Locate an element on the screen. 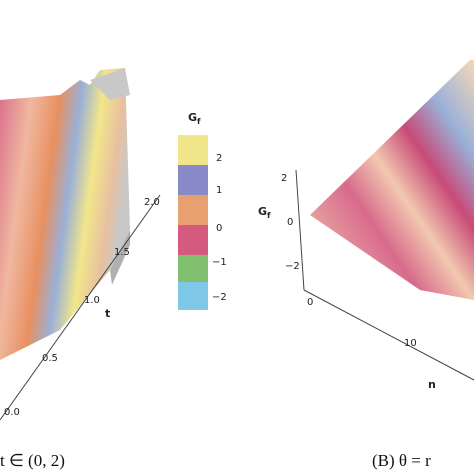 Image resolution: width=474 pixels, height=474 pixels. n-tick: 10 is located at coordinates (410, 343).